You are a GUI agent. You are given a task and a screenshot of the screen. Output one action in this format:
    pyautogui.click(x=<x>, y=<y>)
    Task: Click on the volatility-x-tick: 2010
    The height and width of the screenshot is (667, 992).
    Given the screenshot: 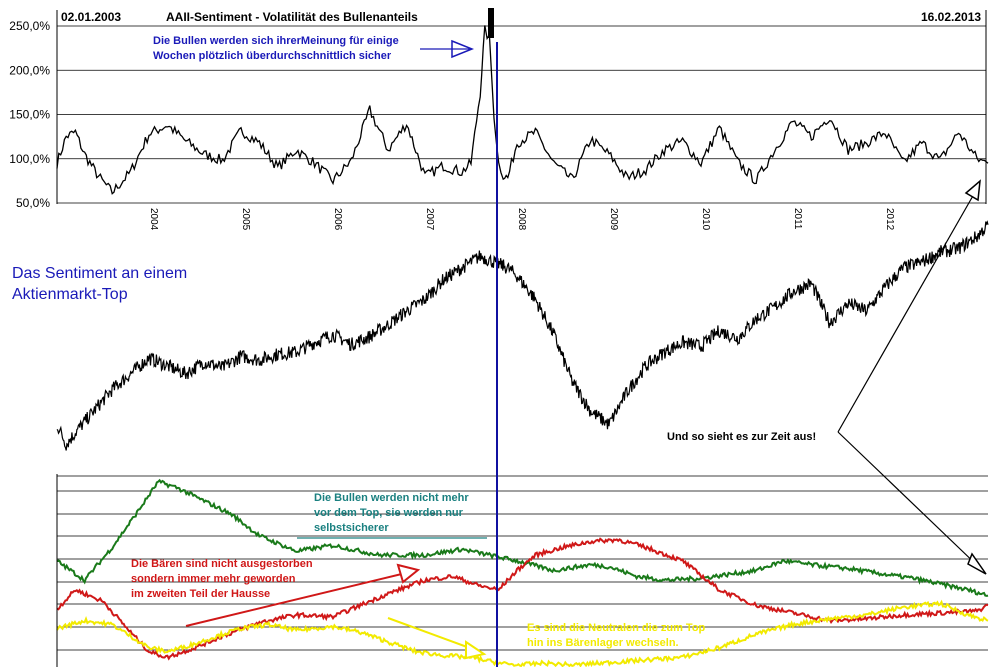 What is the action you would take?
    pyautogui.click(x=705, y=219)
    